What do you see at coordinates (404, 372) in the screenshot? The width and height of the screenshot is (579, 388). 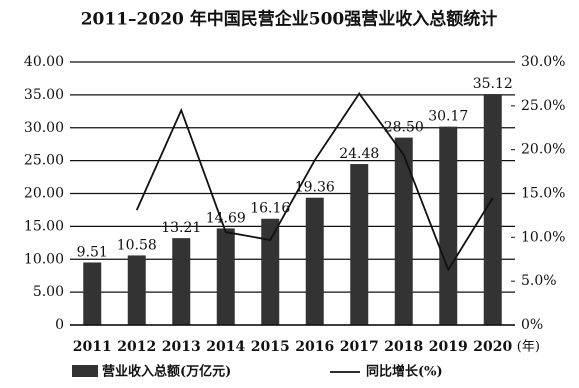 I see `legend-label: 同比增长(%)` at bounding box center [404, 372].